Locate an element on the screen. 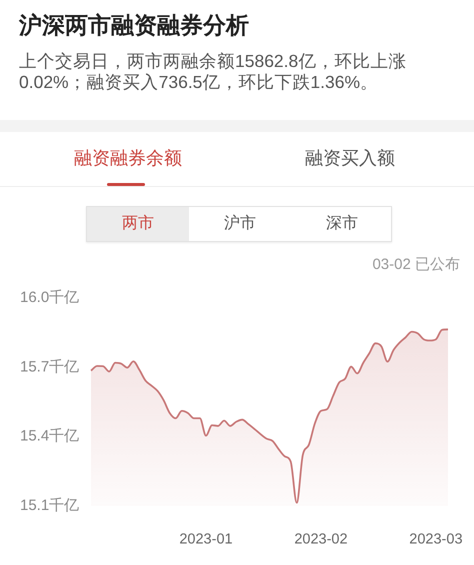  text: 03-02 已公布 is located at coordinates (416, 264).